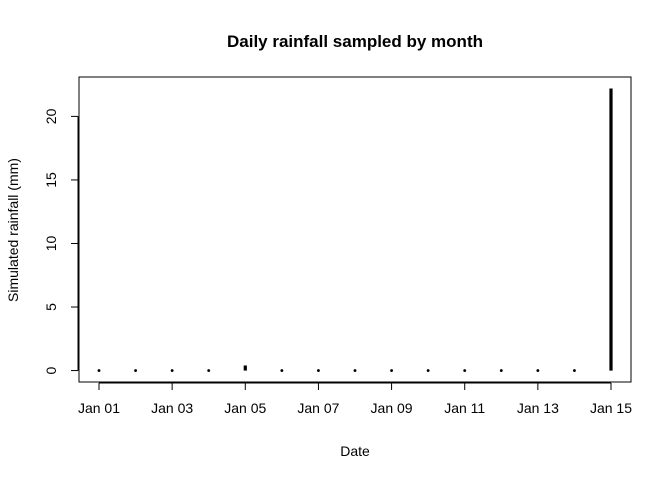  What do you see at coordinates (61, 241) in the screenshot?
I see `y-axis: 0 5 10 15 20` at bounding box center [61, 241].